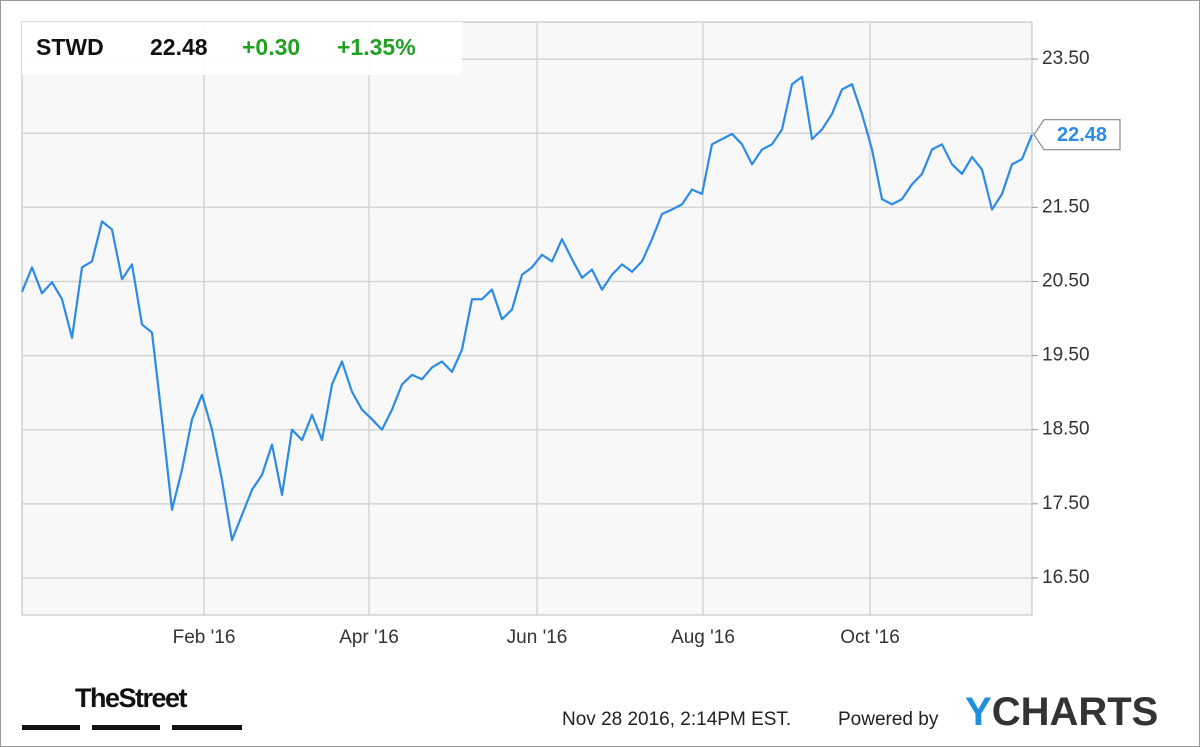 Image resolution: width=1200 pixels, height=747 pixels. I want to click on x-tick-label: Oct '16, so click(870, 637).